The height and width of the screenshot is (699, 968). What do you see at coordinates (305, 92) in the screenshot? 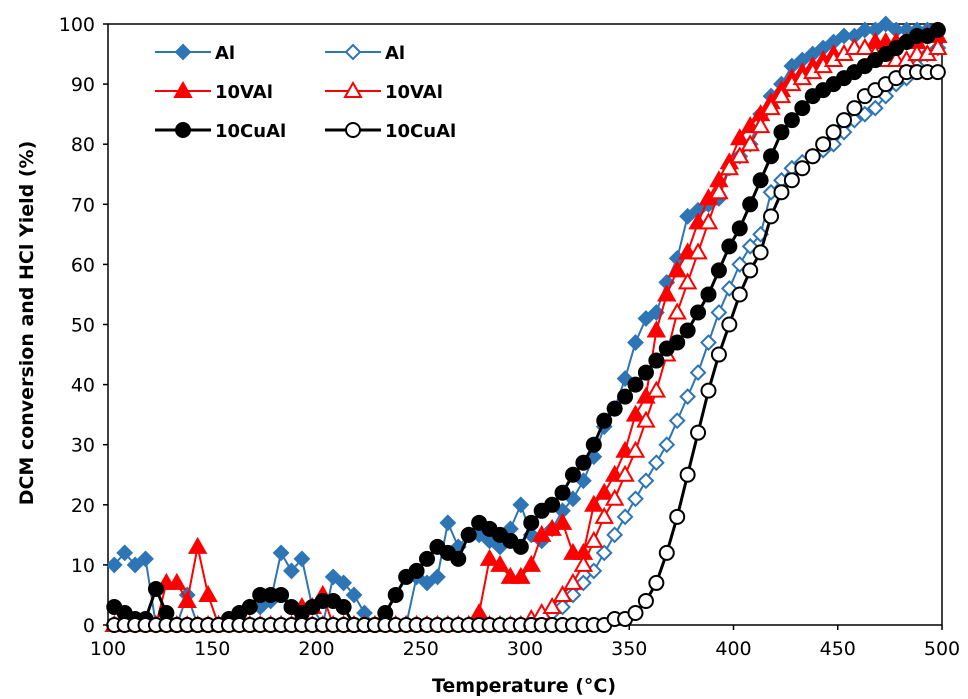
I see `legend: Al Al 10VAl 10VAl 10CuAl 10CuAl` at bounding box center [305, 92].